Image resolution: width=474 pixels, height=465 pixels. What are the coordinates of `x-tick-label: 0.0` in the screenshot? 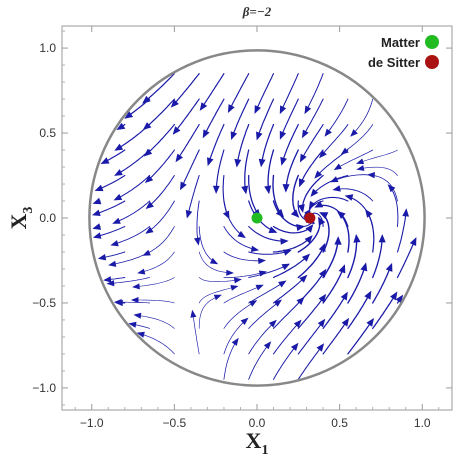 It's located at (257, 423).